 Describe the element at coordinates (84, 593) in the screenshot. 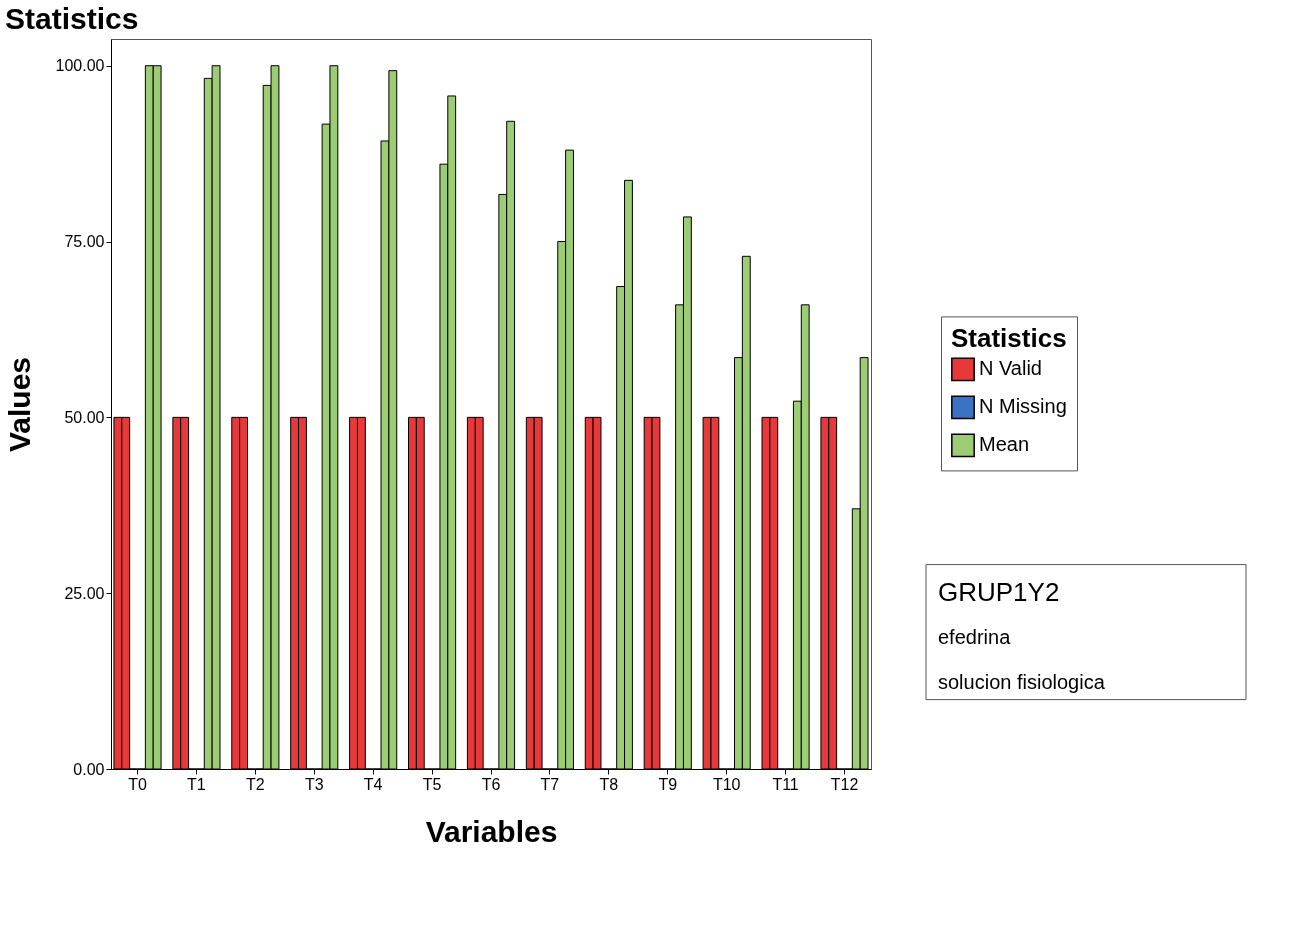

I see `y-tick-label: 25.00` at that location.